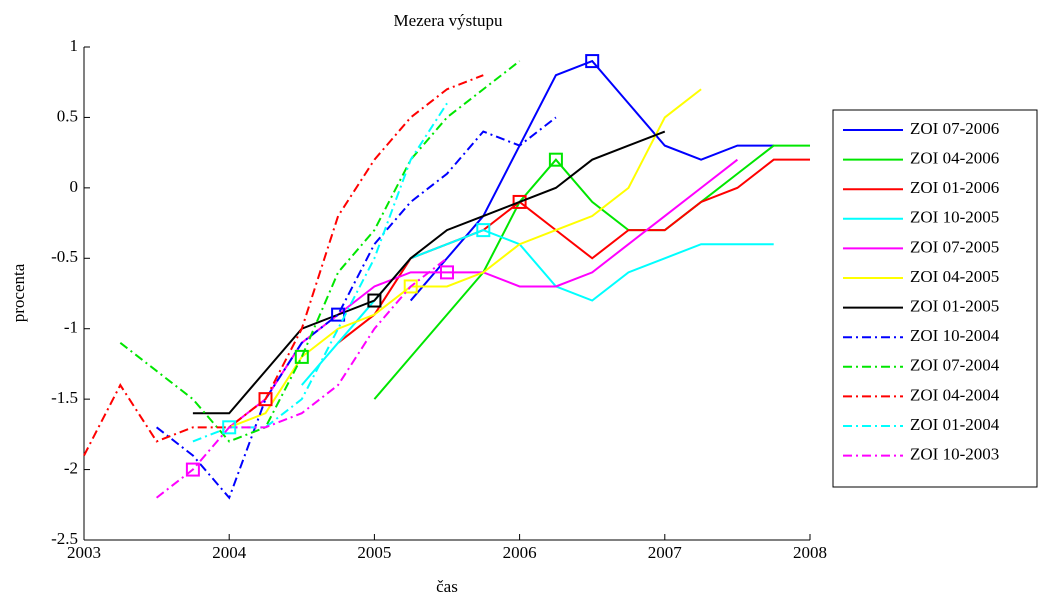  What do you see at coordinates (954, 276) in the screenshot?
I see `legend-label: ZOI 04-2005` at bounding box center [954, 276].